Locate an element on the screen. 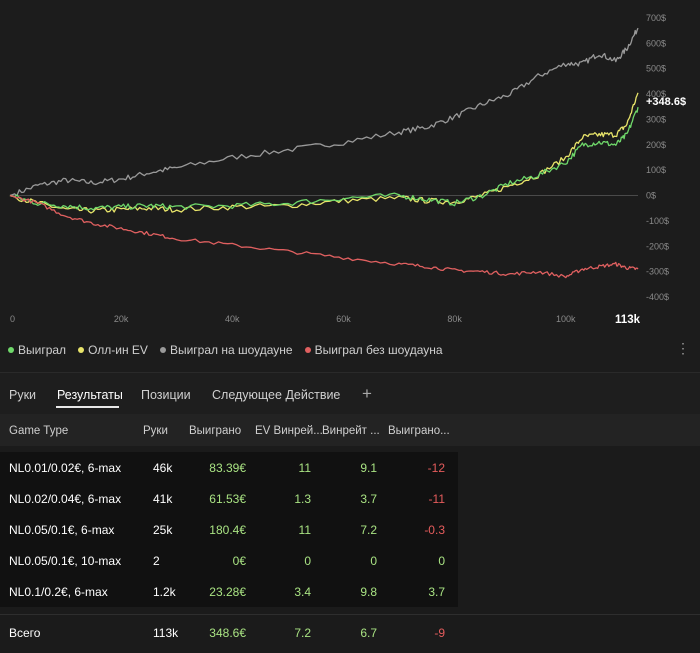  cell-ev-winrate: 3.4 is located at coordinates (302, 592).